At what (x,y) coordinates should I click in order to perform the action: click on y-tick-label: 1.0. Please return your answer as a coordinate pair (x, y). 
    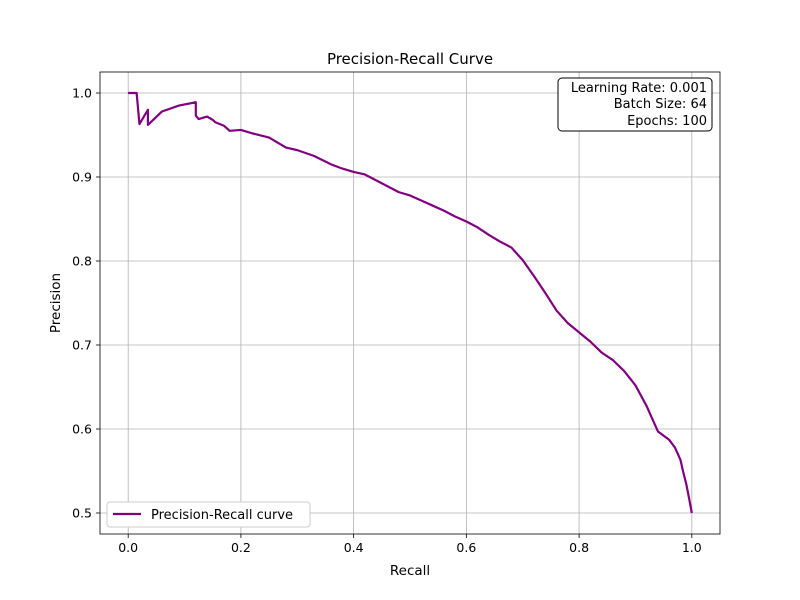
    Looking at the image, I should click on (82, 93).